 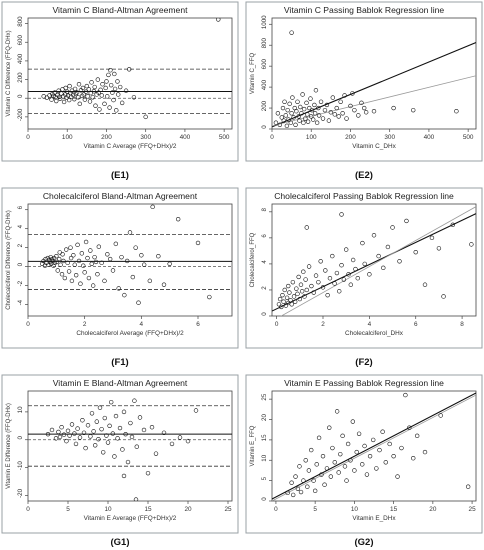 I want to click on y-tick-label: -2, so click(x=20, y=283).